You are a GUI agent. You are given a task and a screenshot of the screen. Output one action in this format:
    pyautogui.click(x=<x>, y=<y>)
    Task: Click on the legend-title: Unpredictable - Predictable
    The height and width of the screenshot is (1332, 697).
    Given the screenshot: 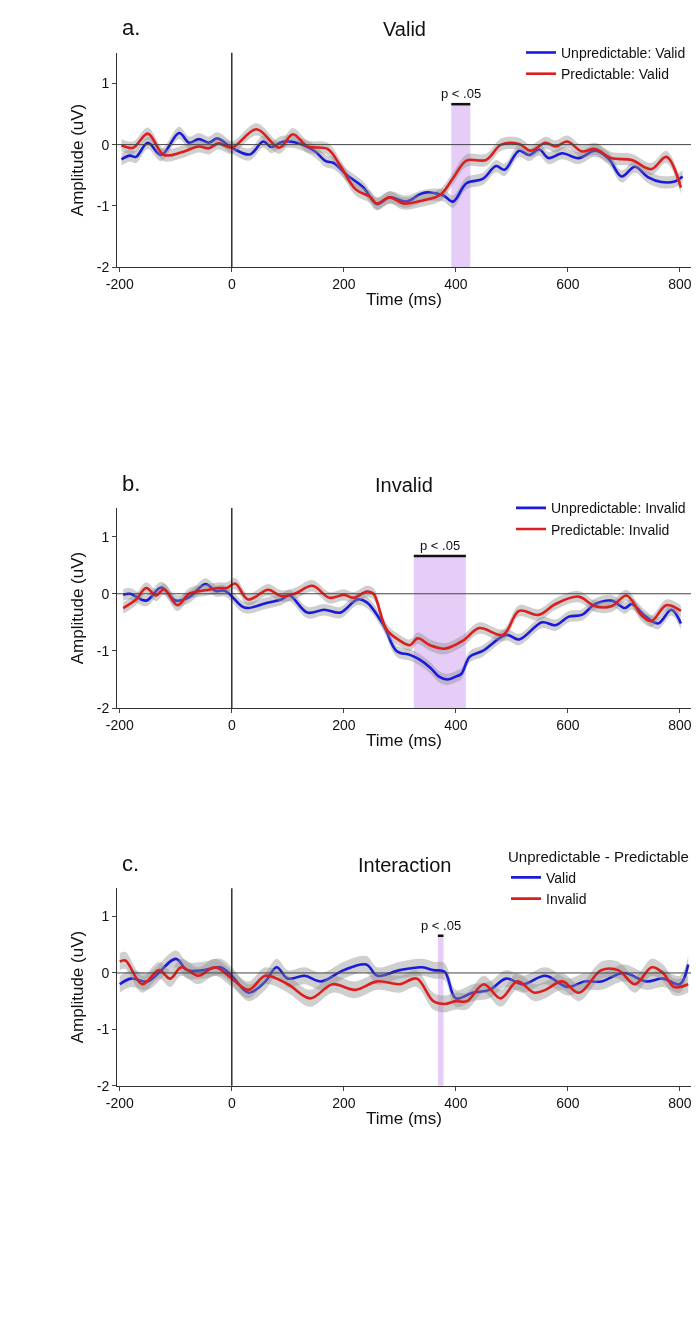 What is the action you would take?
    pyautogui.click(x=598, y=856)
    